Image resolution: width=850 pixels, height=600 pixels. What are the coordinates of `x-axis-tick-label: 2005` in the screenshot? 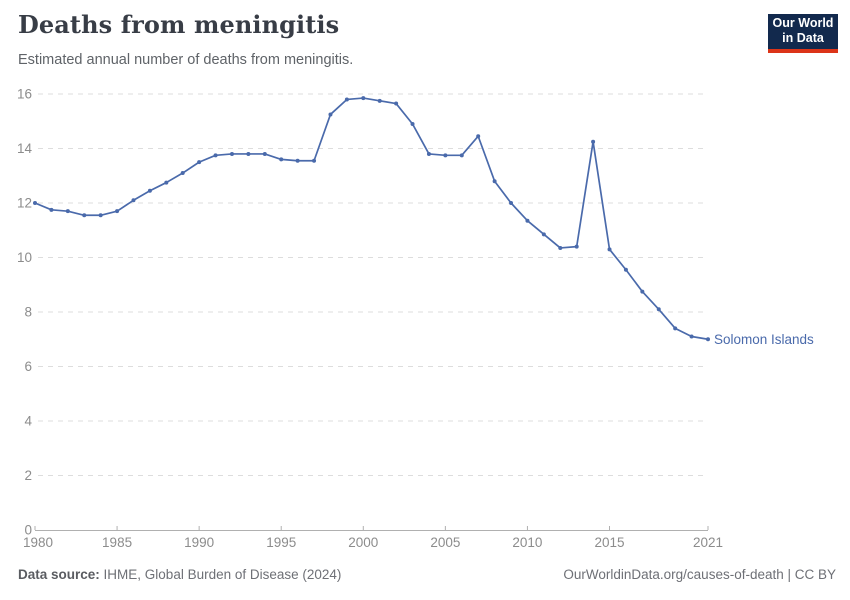 It's located at (445, 542).